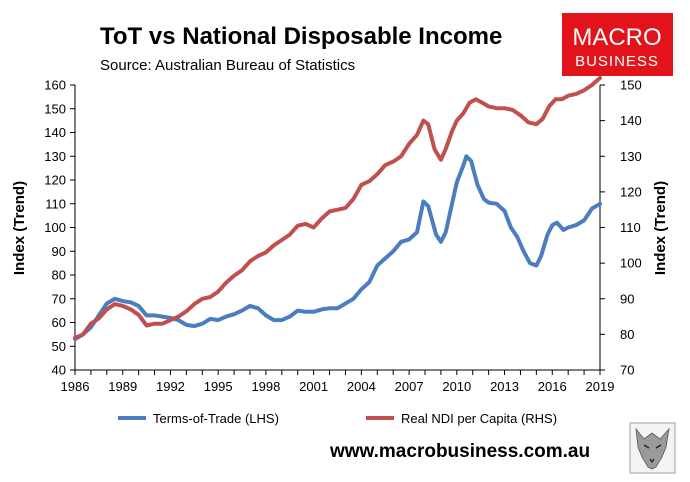  What do you see at coordinates (59, 275) in the screenshot?
I see `left-tick-label: 80` at bounding box center [59, 275].